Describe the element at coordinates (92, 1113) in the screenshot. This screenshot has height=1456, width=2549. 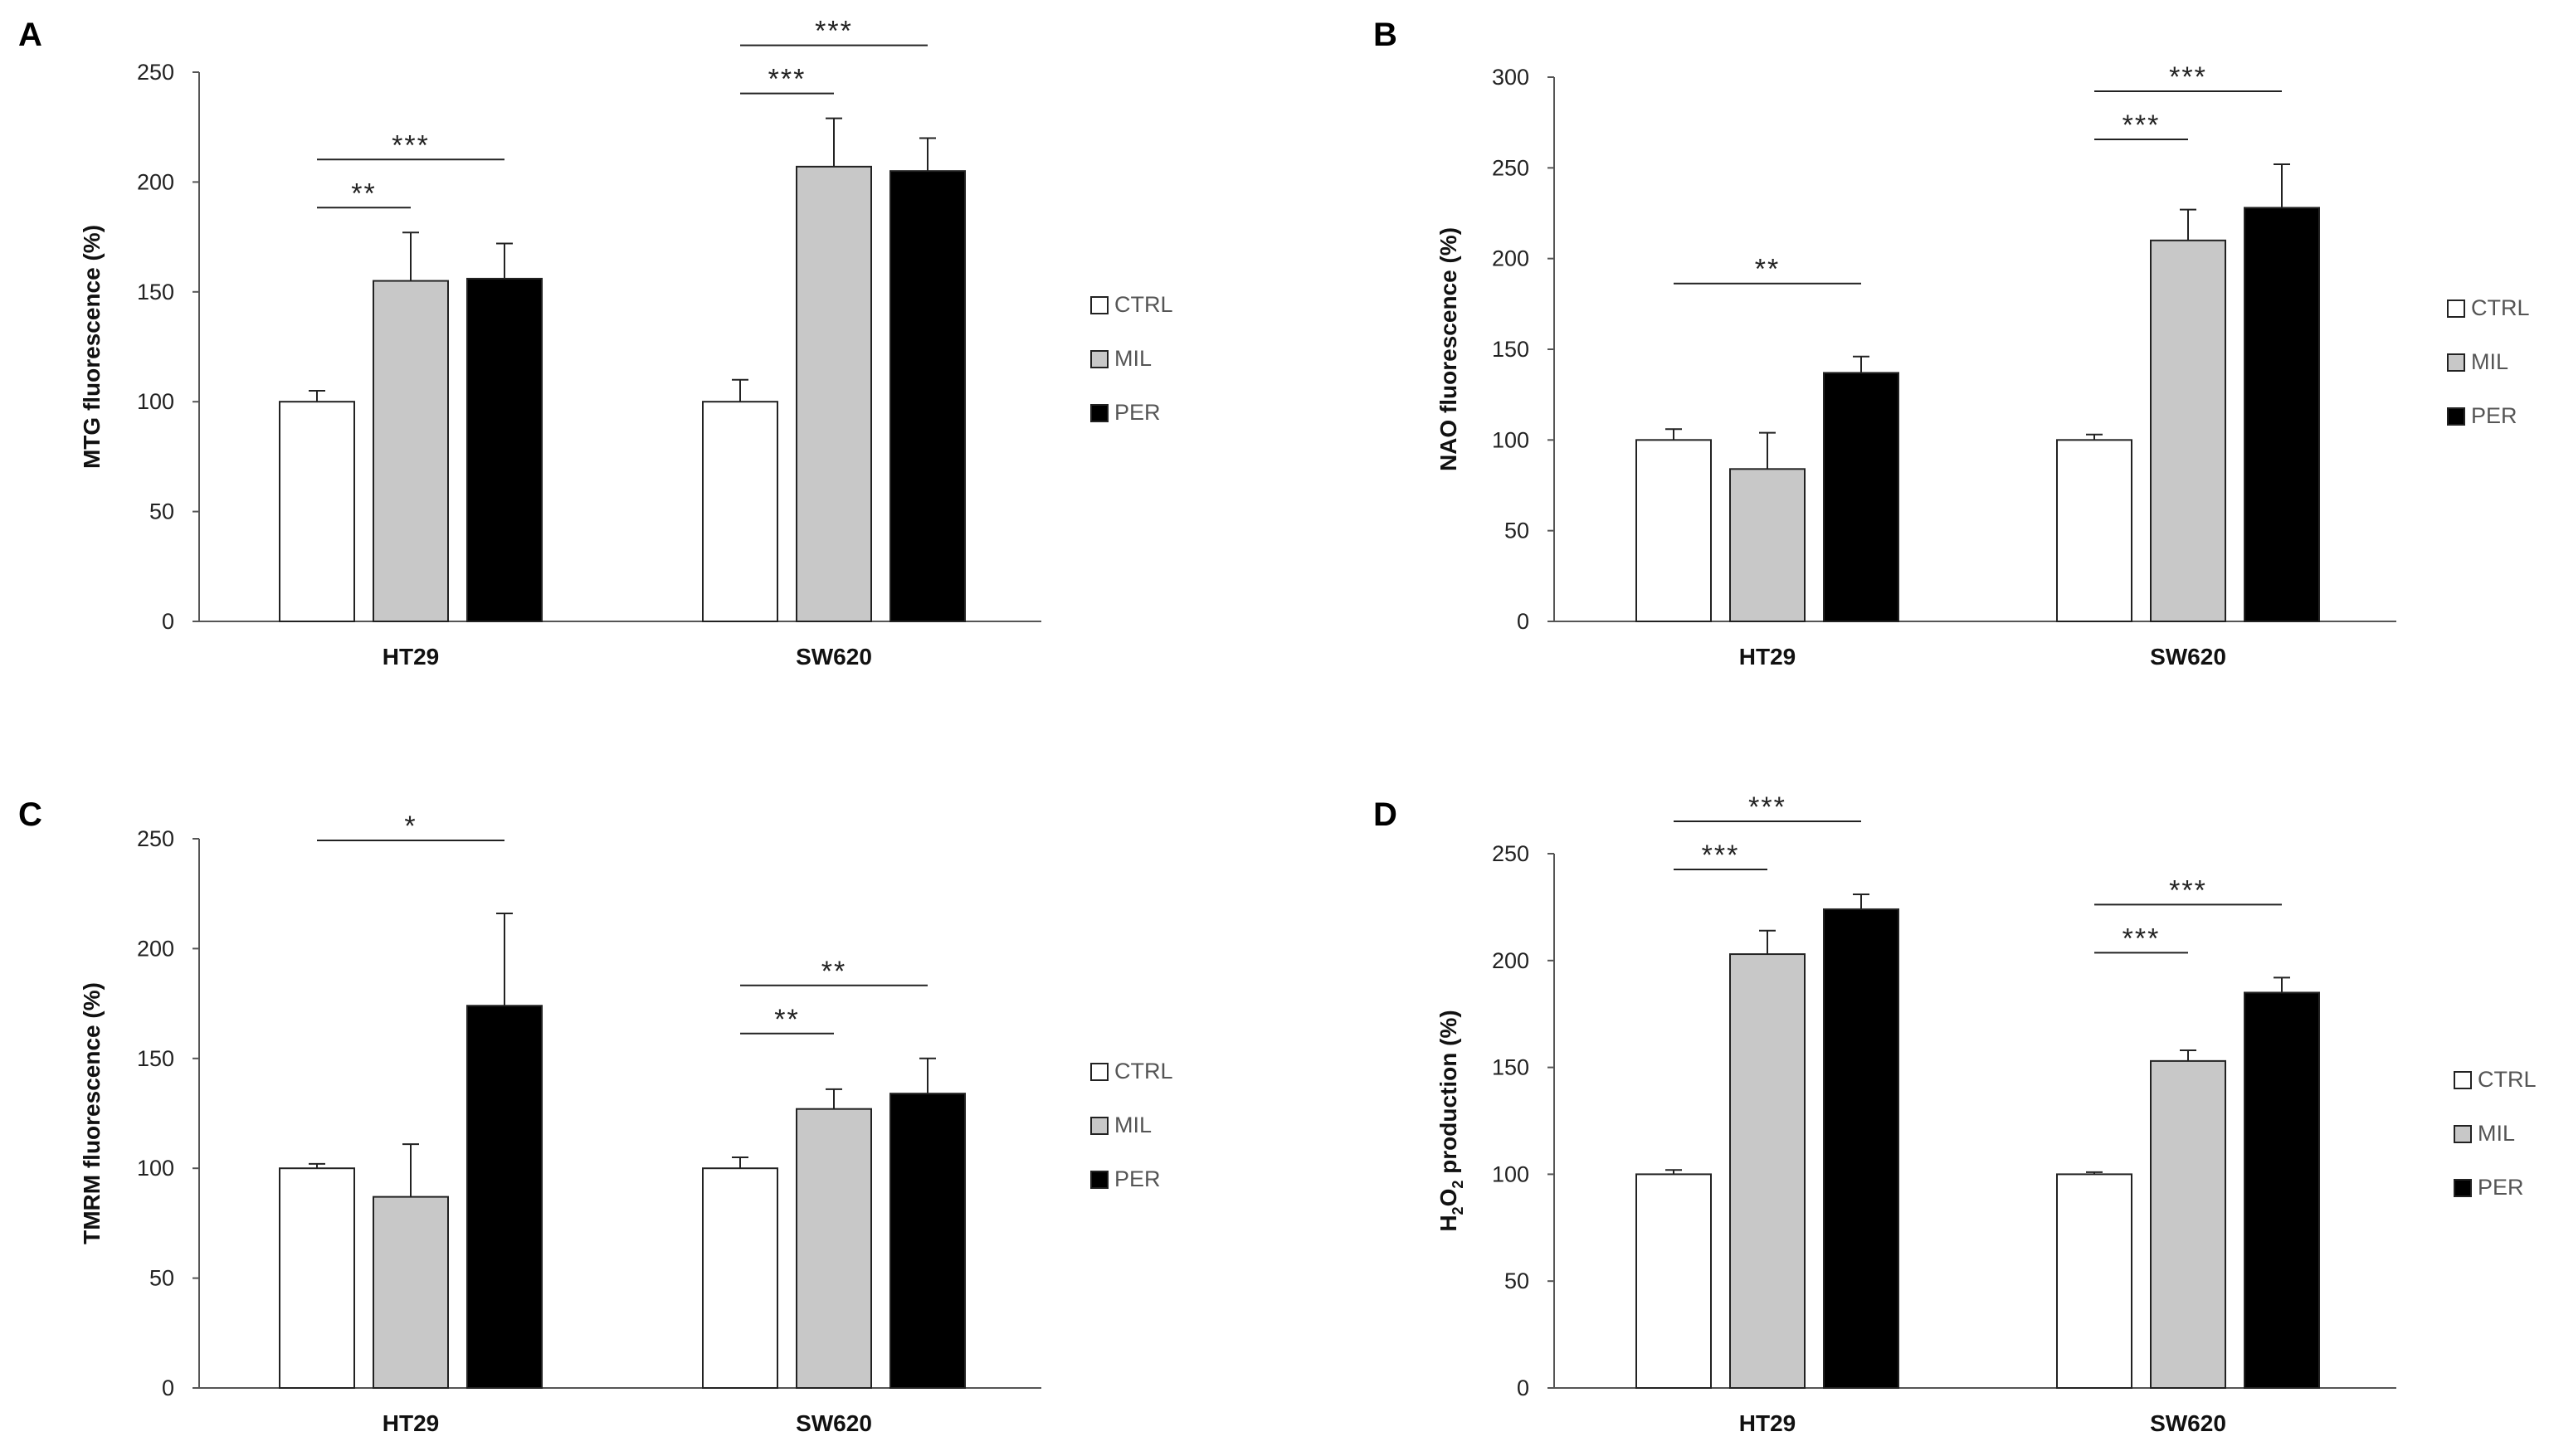
I see `y-axis-label: TMRM fluorescence (%)` at that location.